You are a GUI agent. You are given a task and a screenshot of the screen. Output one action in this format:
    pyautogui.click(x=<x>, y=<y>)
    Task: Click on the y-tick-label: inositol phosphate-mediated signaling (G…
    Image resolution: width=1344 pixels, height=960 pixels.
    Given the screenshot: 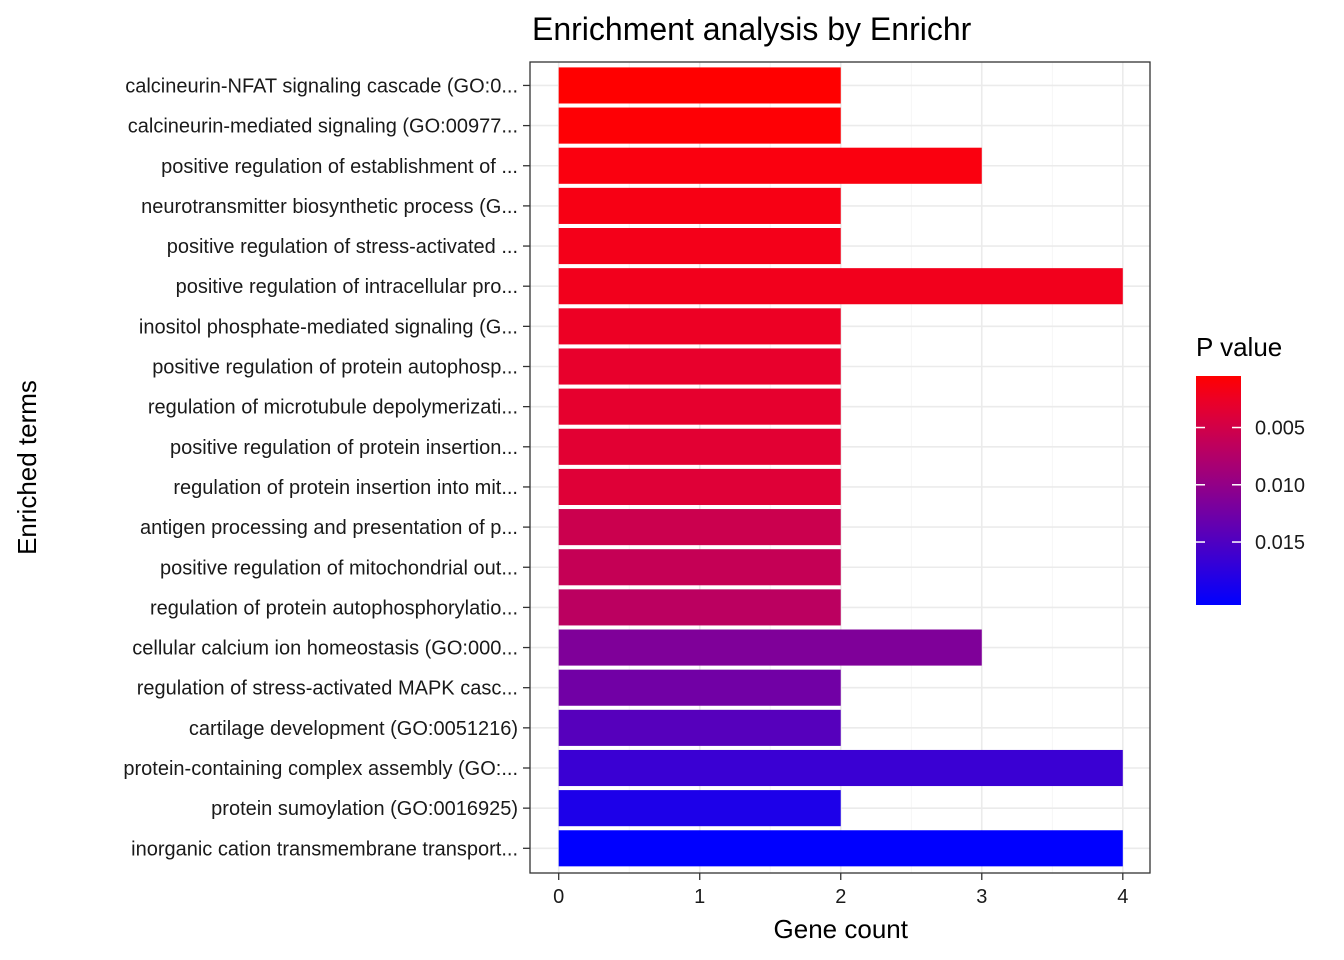 What is the action you would take?
    pyautogui.click(x=328, y=327)
    